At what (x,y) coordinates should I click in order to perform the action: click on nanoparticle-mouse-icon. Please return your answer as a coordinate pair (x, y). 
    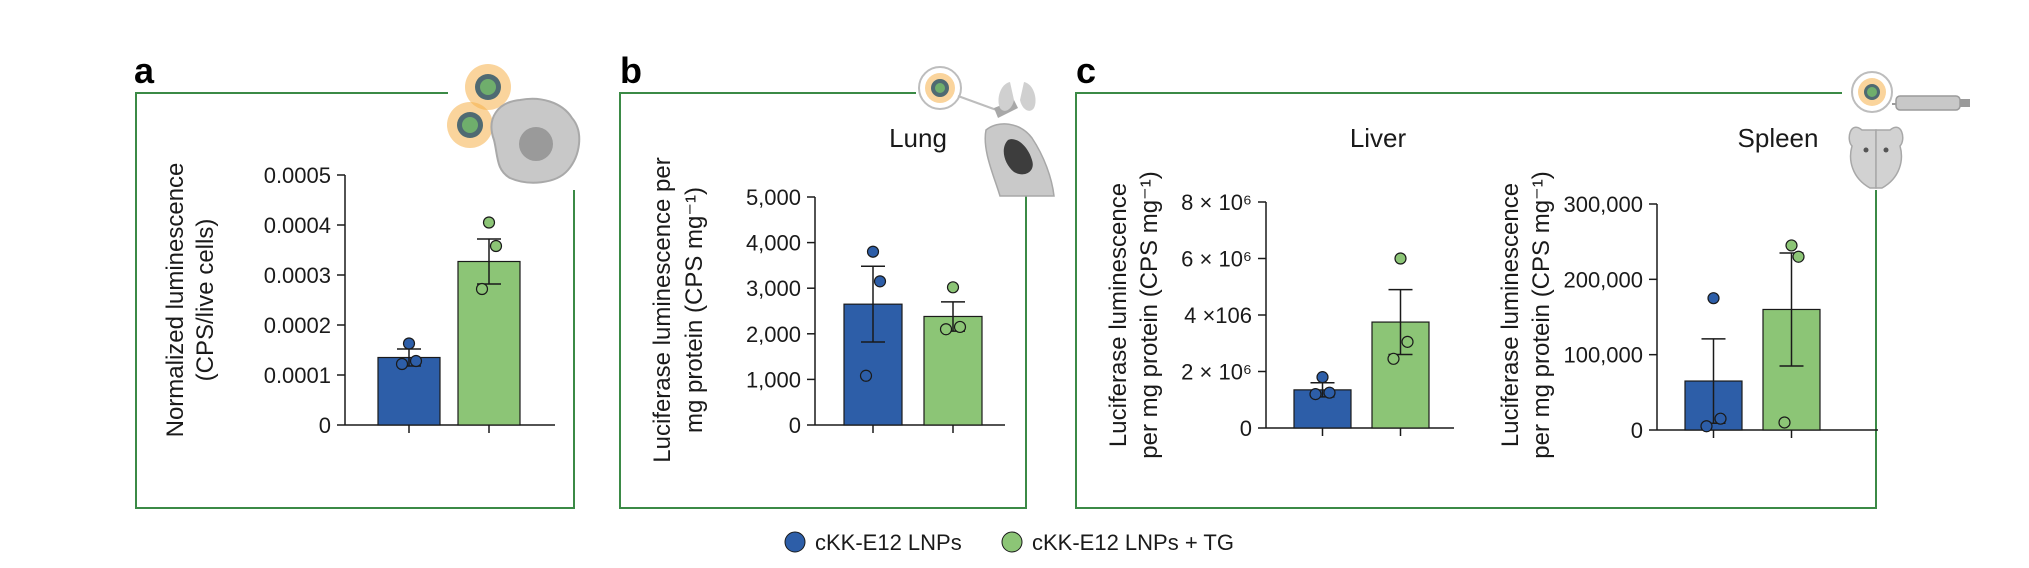
    Looking at the image, I should click on (1909, 130).